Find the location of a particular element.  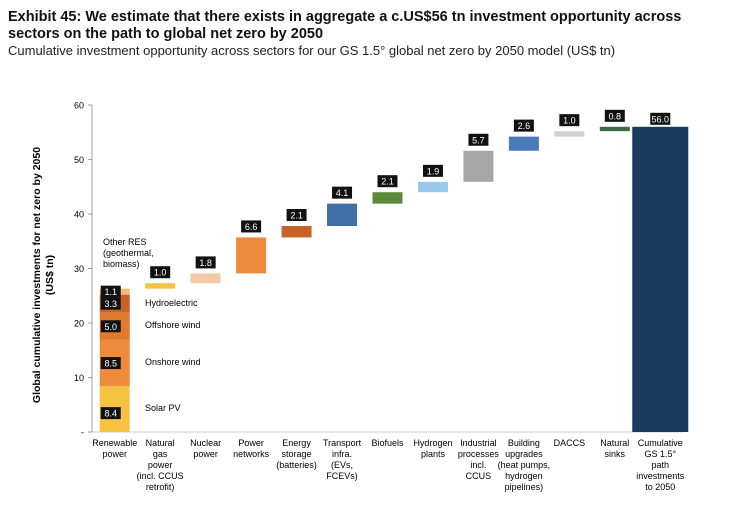

data-label-industrial-processes-incl-ccus-box is located at coordinates (478, 139).